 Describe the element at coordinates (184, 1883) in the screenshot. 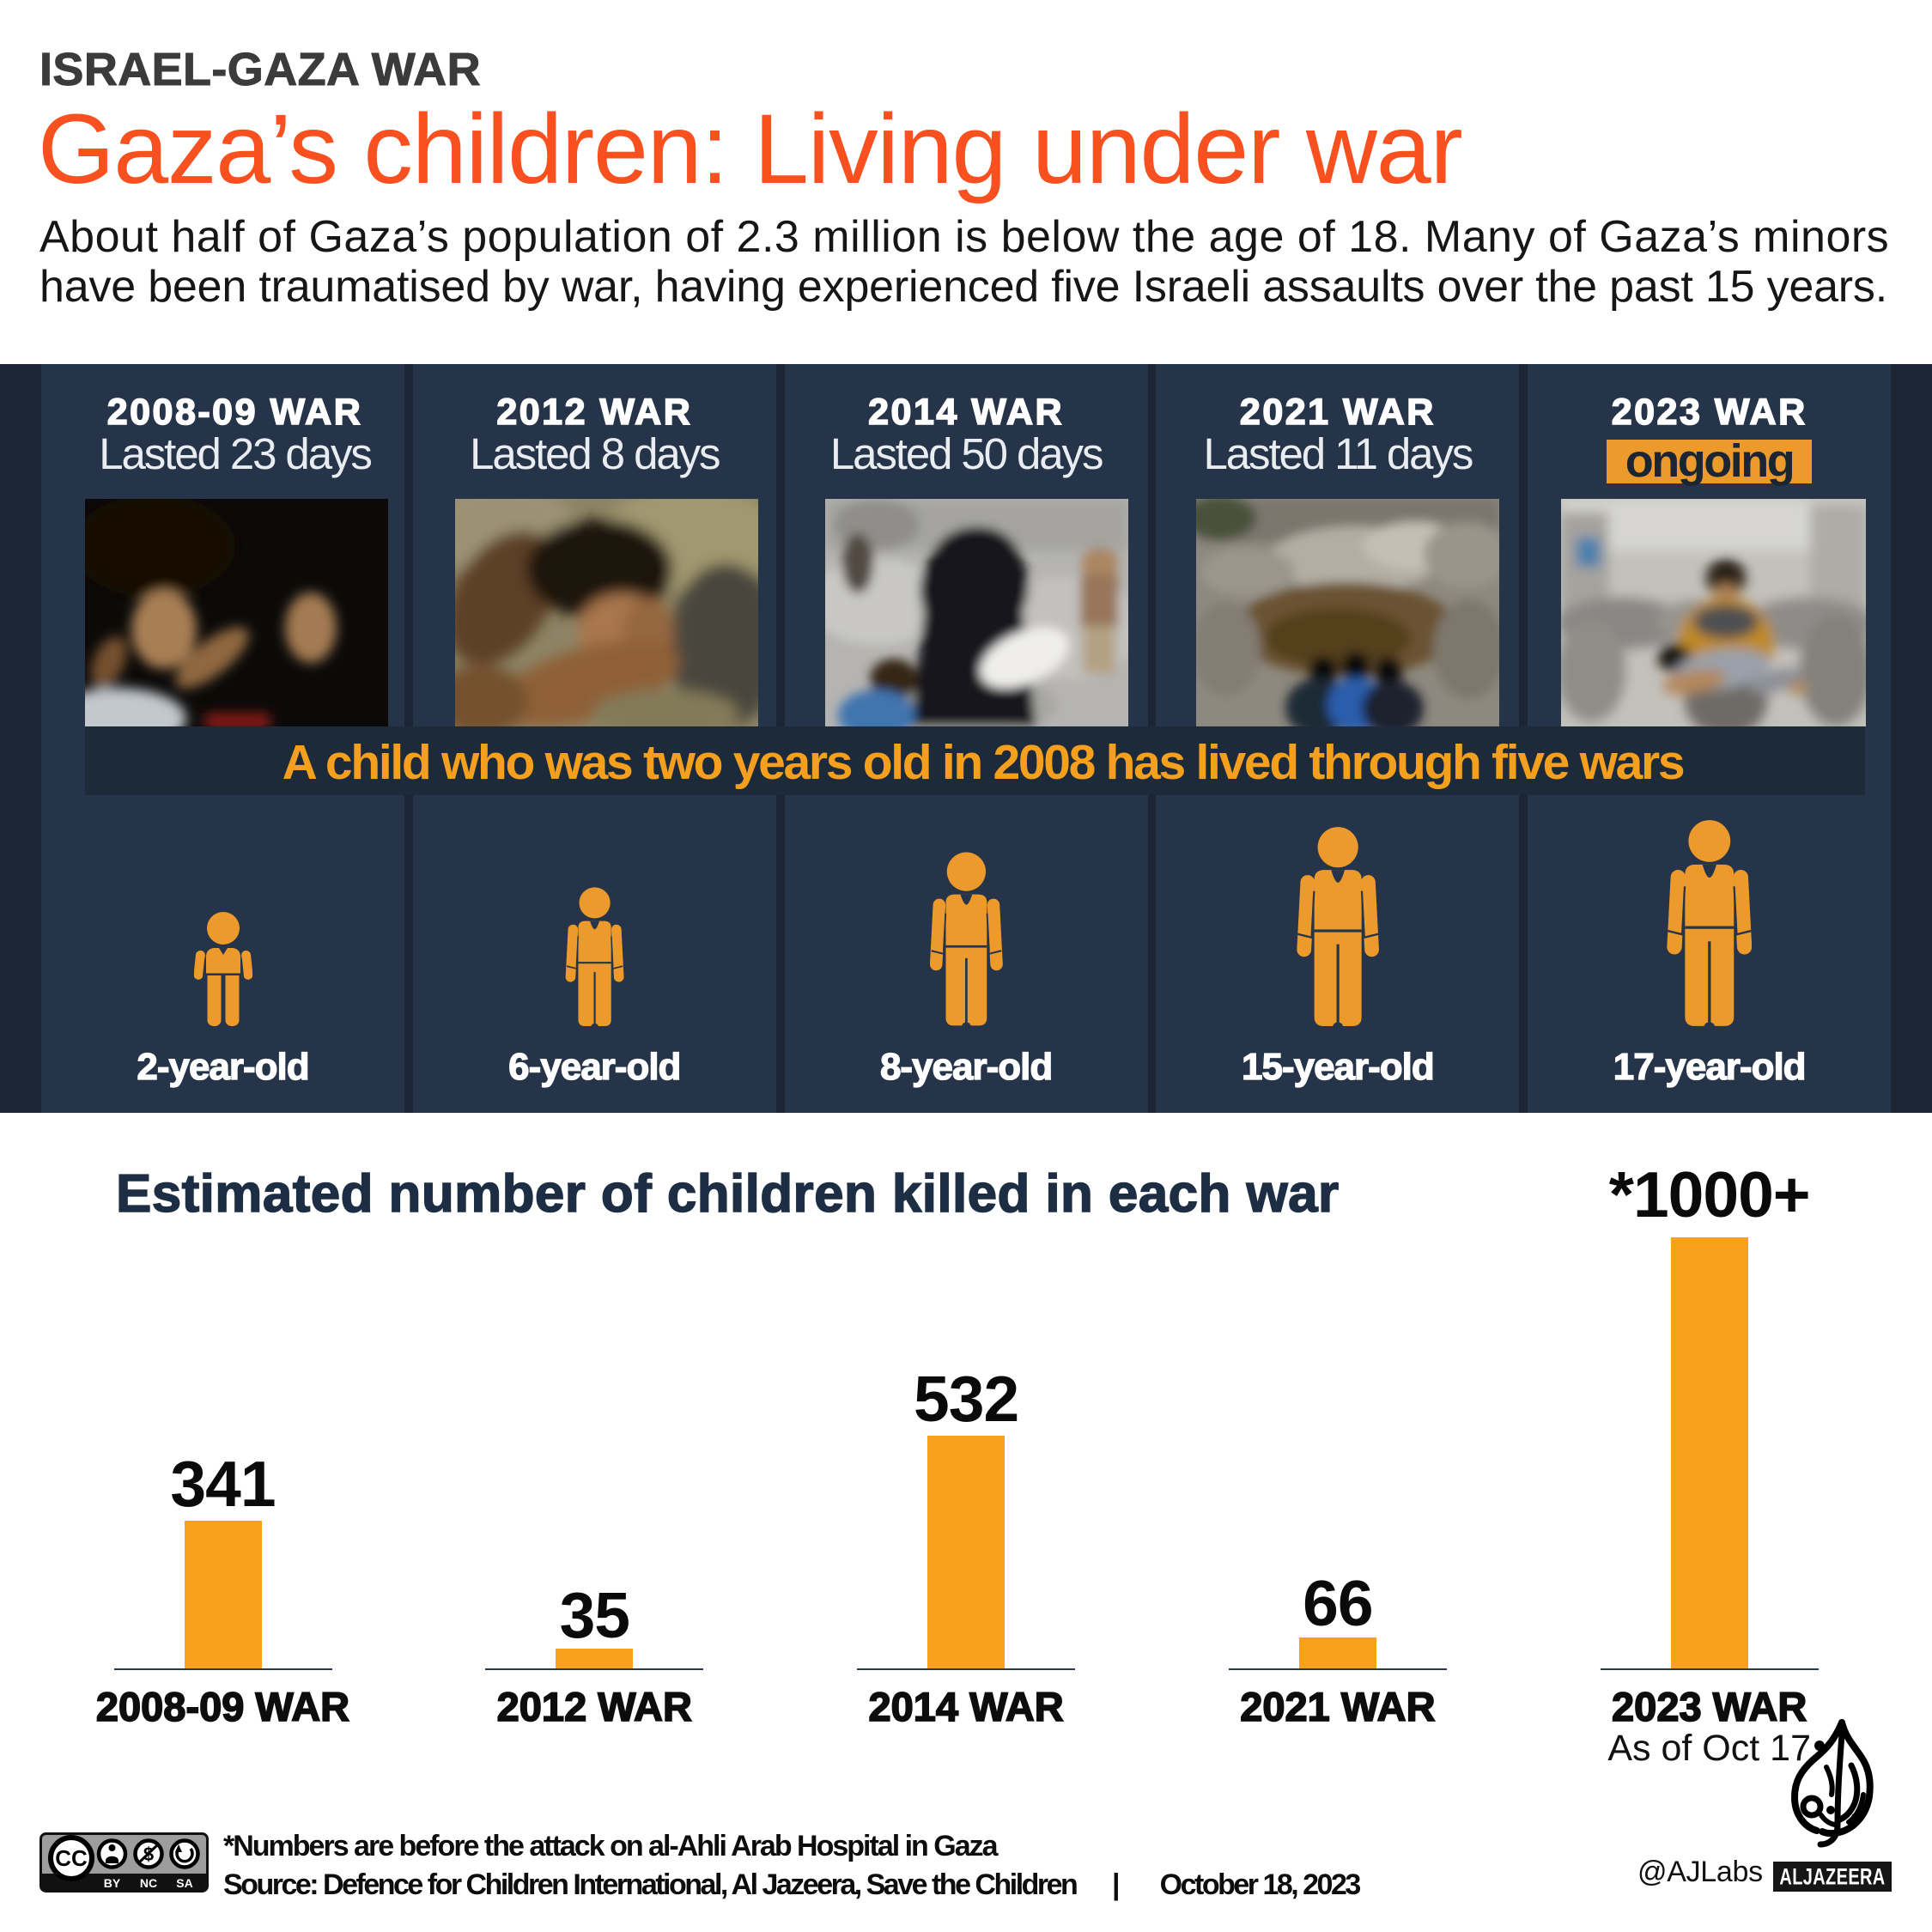

I see `svg-text: SA` at that location.